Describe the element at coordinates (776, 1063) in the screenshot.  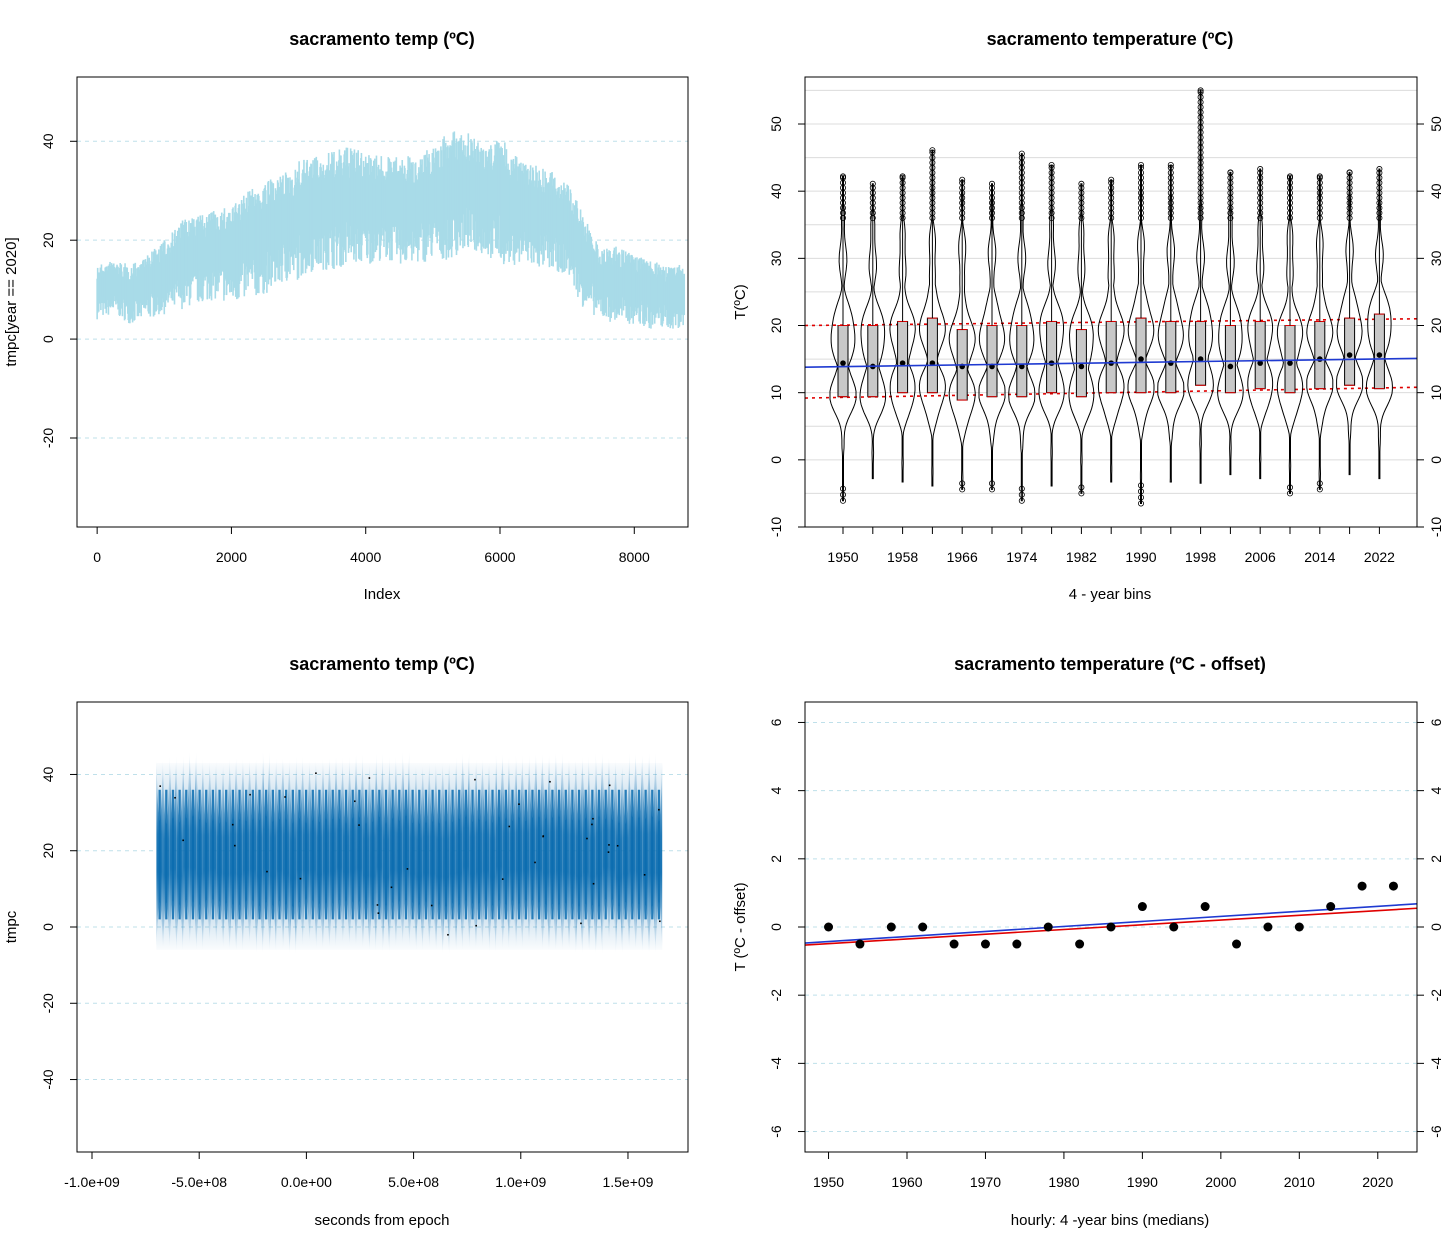
I see `p4-ytick-label: -4` at that location.